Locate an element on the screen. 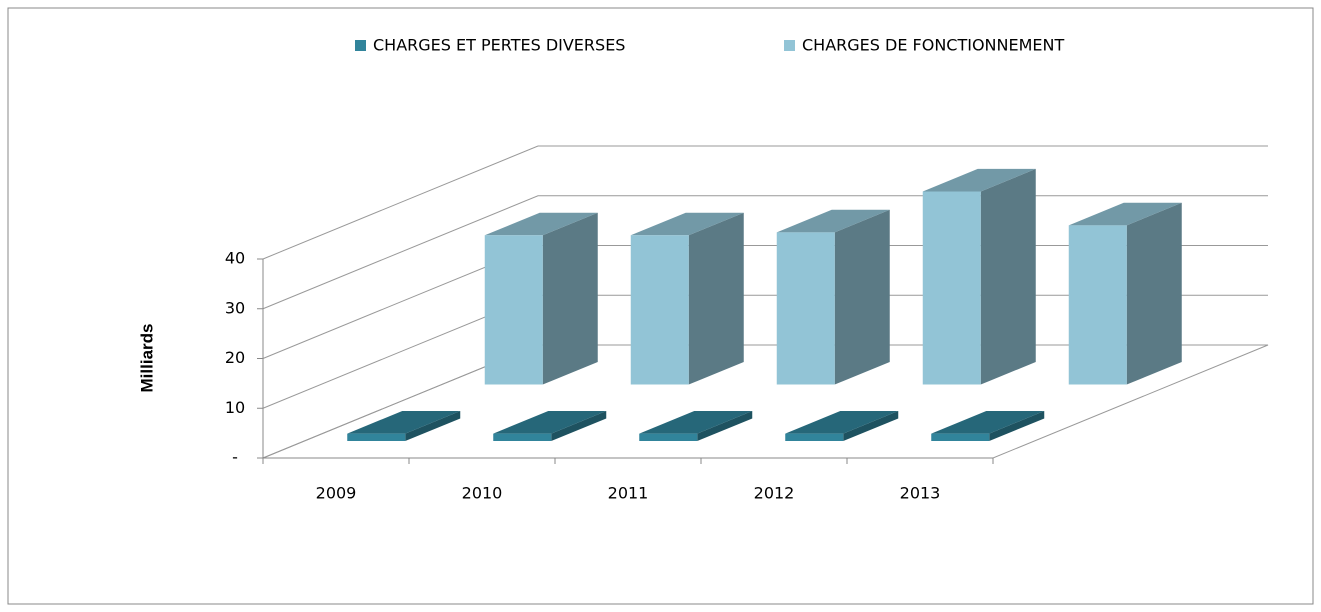 This screenshot has height=612, width=1321. y-axis-label: Milliards is located at coordinates (146, 358).